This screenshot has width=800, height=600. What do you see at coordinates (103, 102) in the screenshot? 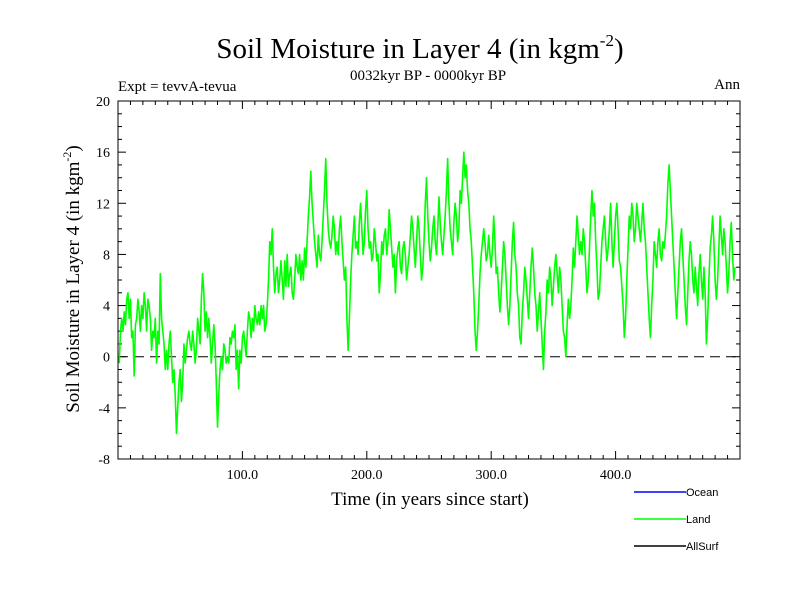
I see `y-tick-label: 20` at bounding box center [103, 102].